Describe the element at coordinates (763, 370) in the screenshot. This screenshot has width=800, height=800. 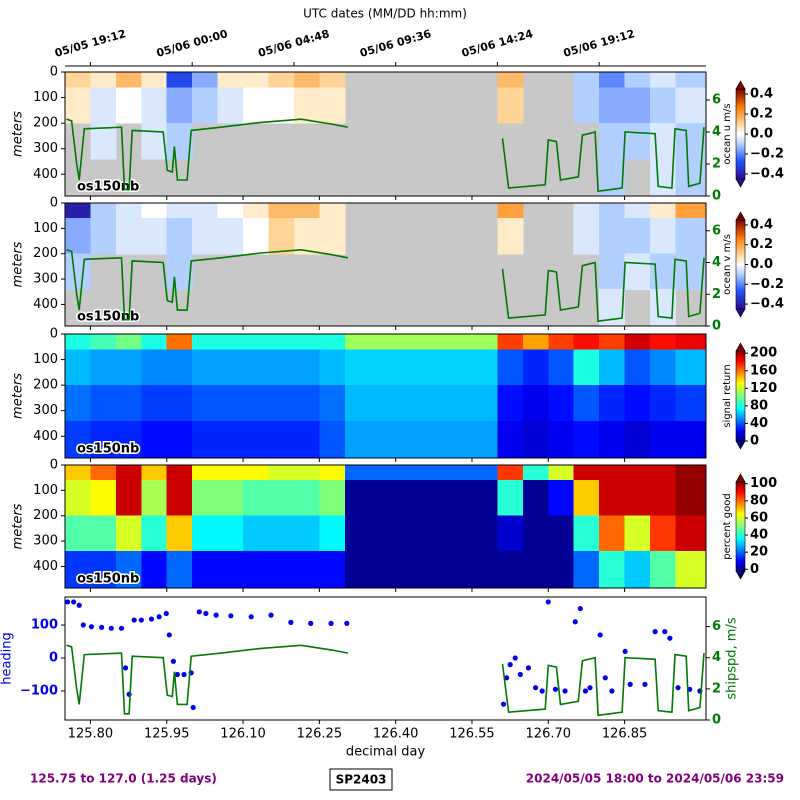
I see `colorbar-tick-label: 160` at that location.